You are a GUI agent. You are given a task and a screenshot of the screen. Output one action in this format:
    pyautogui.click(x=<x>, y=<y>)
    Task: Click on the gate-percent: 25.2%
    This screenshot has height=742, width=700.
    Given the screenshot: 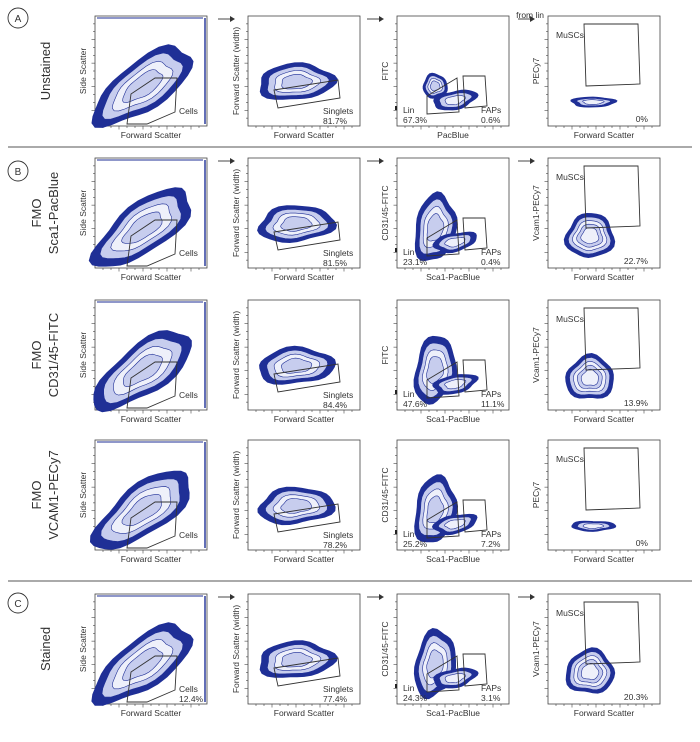 What is the action you would take?
    pyautogui.click(x=415, y=544)
    